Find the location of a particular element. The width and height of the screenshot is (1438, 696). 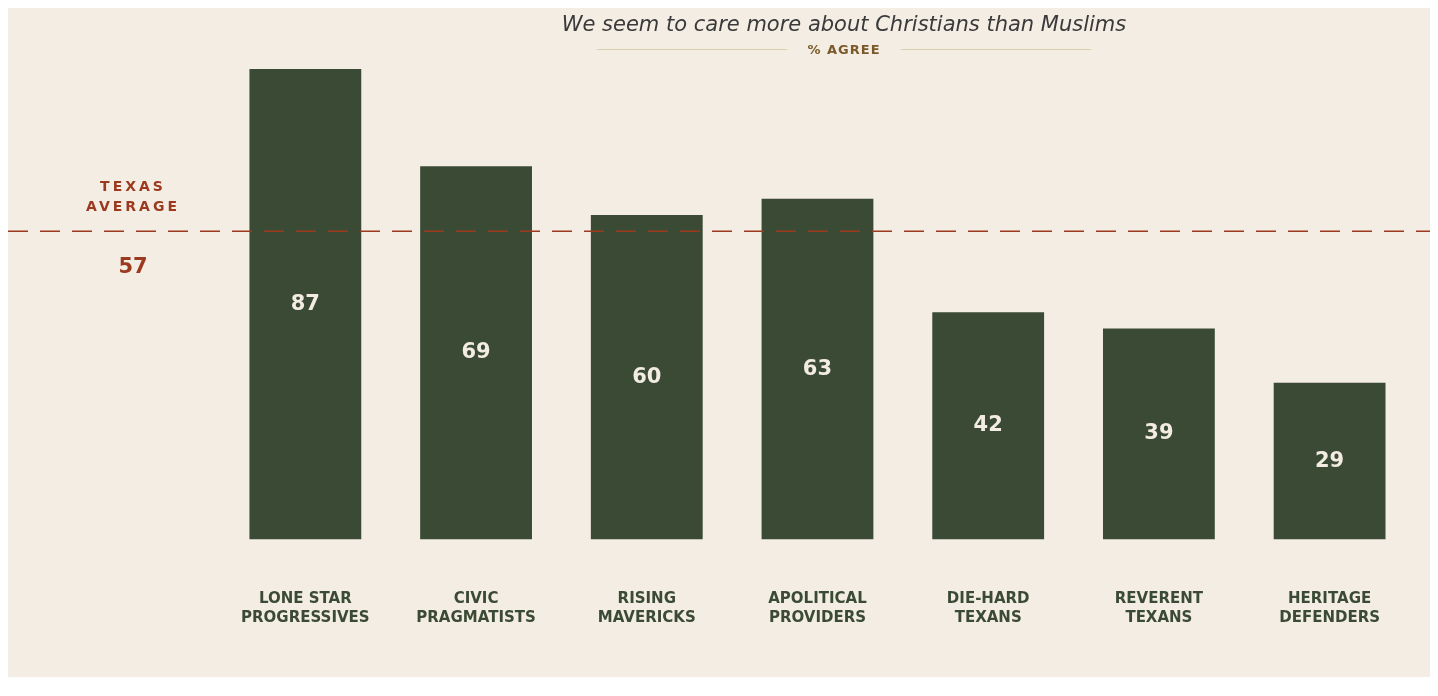

x-tick-label: RISING MAVERICKS is located at coordinates (646, 607).